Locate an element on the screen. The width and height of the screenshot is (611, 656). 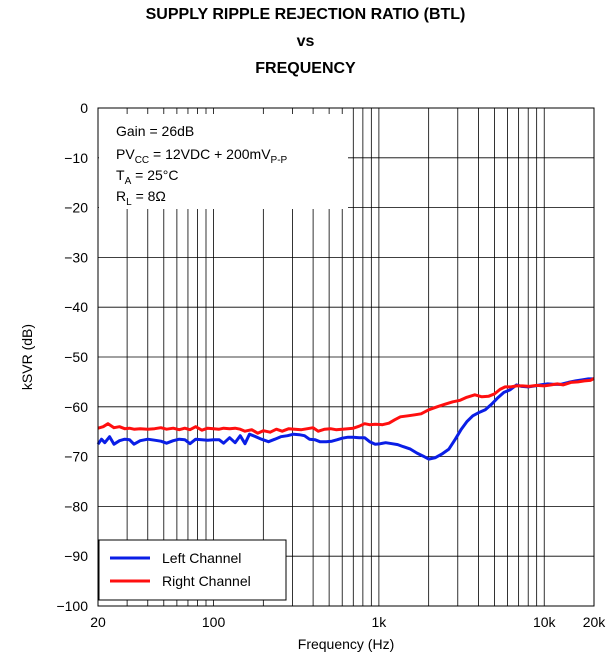
y-tick-label: −70 is located at coordinates (76, 457).